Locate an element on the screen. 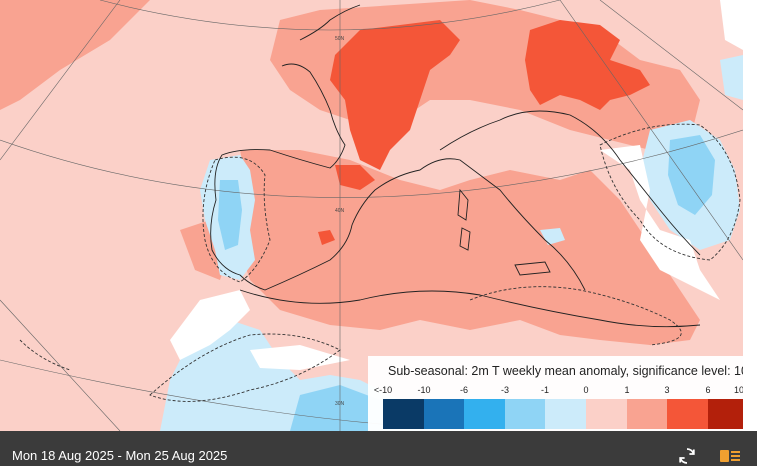 The image size is (757, 470). legend-tick: 6 is located at coordinates (708, 390).